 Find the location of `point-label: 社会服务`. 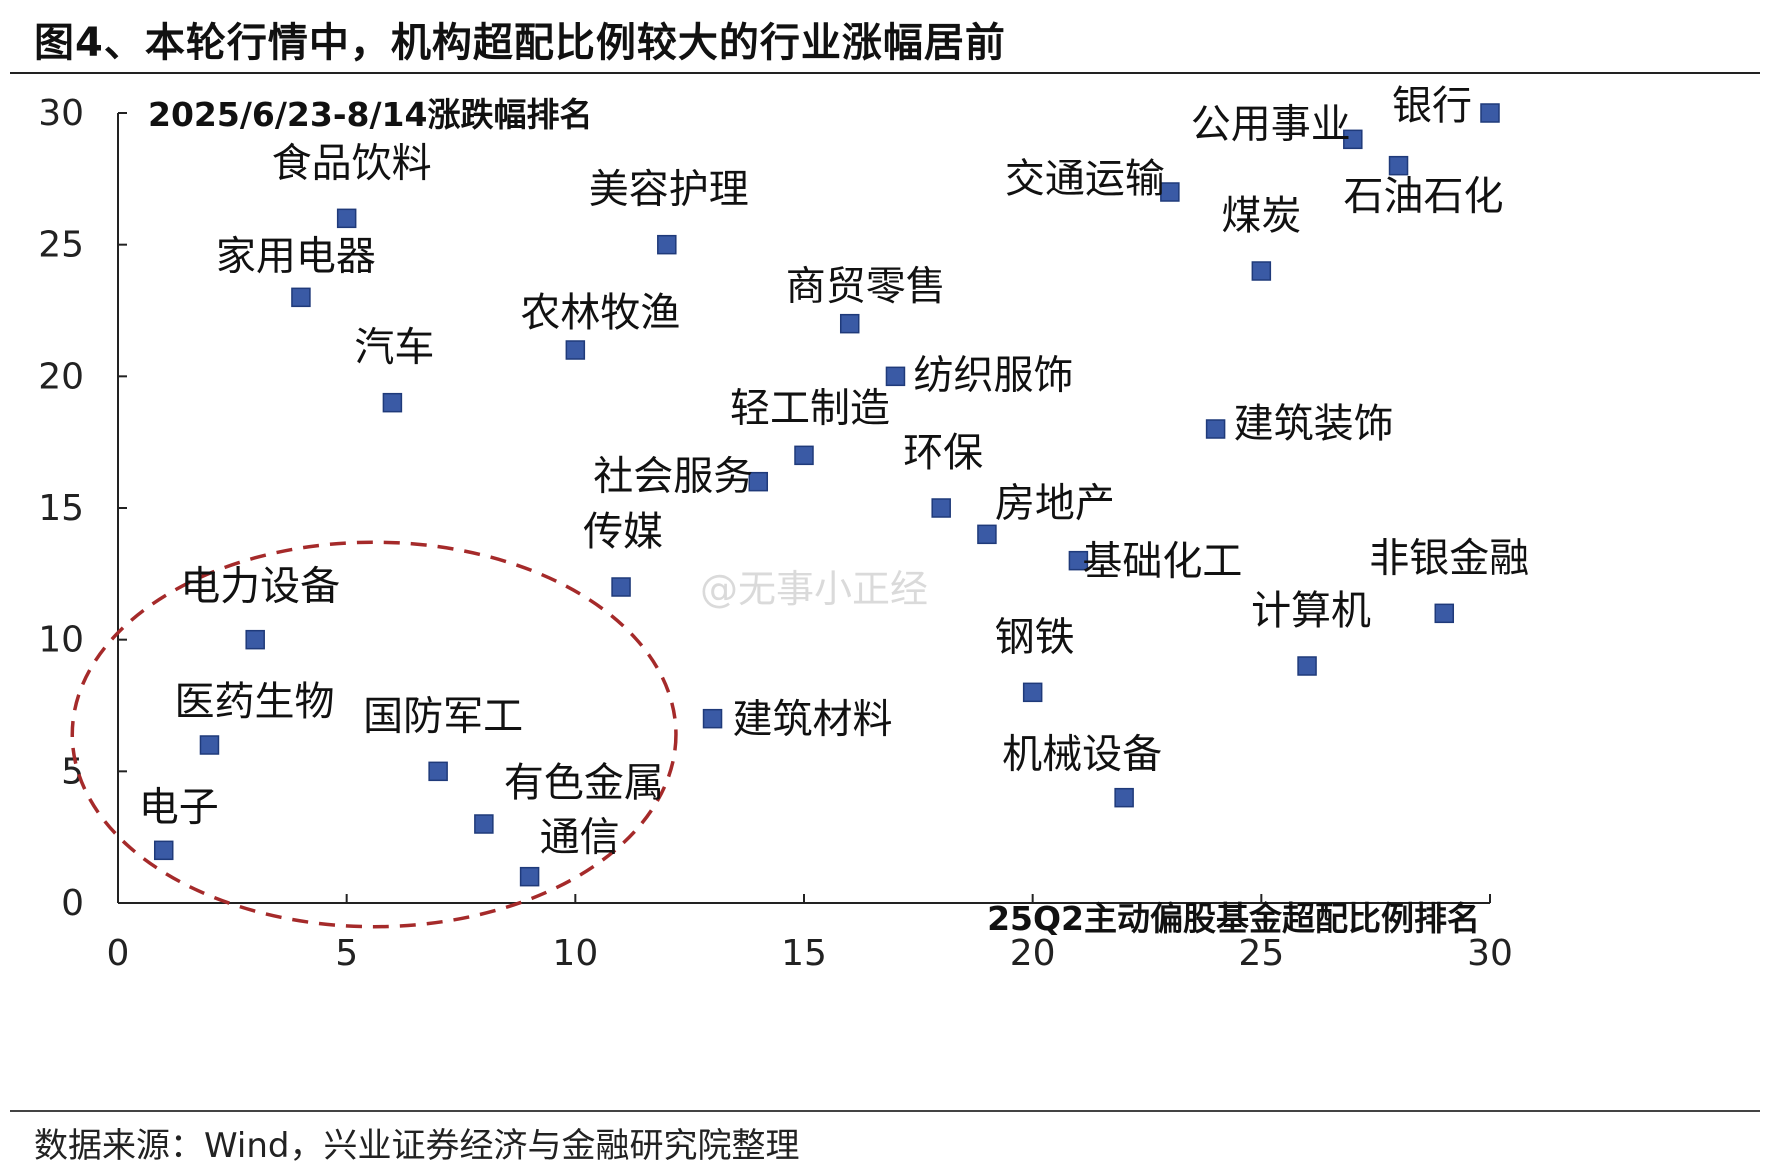

point-label: 社会服务 is located at coordinates (673, 477).